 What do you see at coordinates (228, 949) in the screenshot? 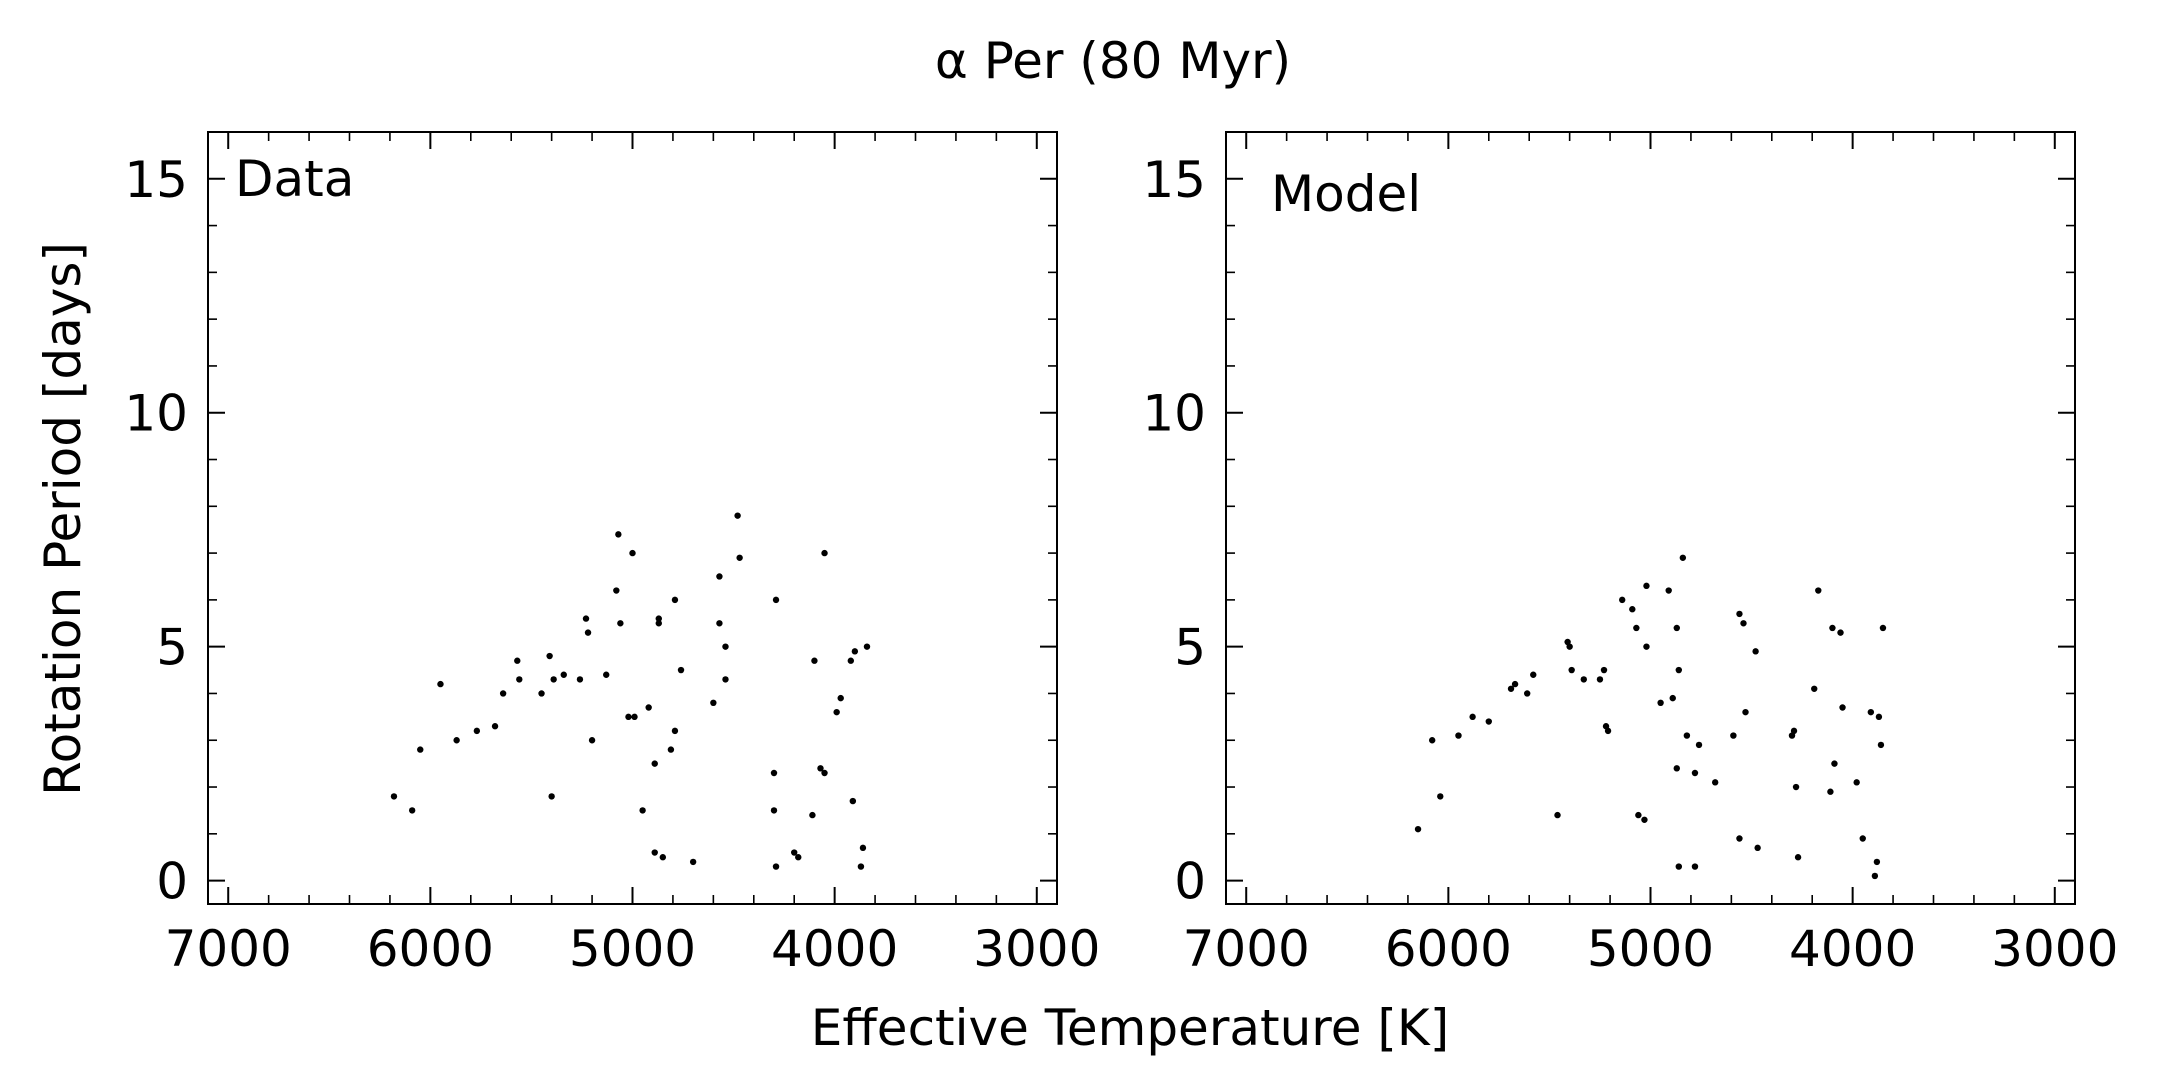
I see `x-tick-label: 7000` at bounding box center [228, 949].